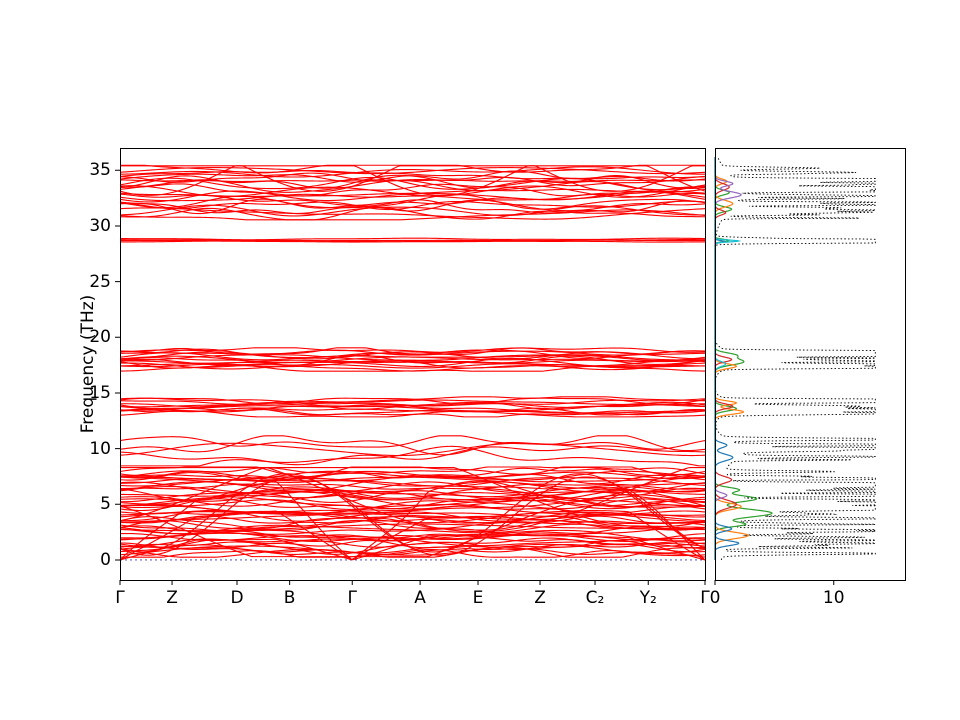 The height and width of the screenshot is (720, 960). I want to click on x-tick-label-0: Γ, so click(120, 598).